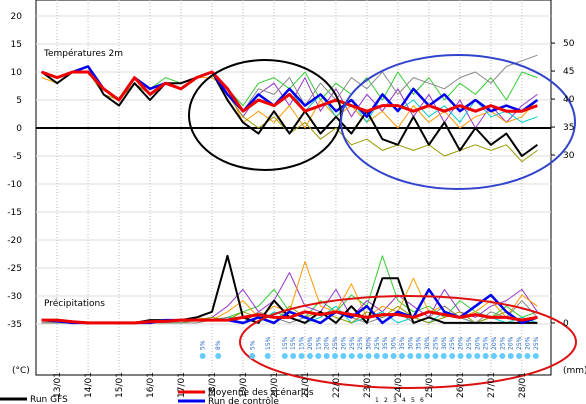  What do you see at coordinates (252, 345) in the screenshot?
I see `snow-probability: 5%` at bounding box center [252, 345].